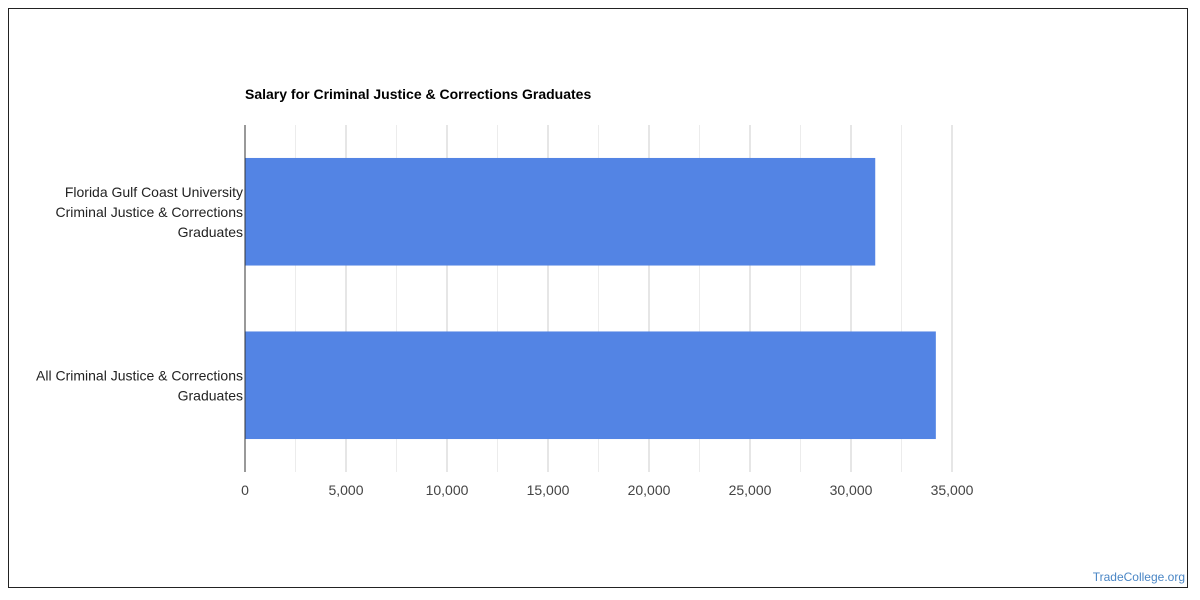 This screenshot has width=1200, height=600. What do you see at coordinates (851, 490) in the screenshot?
I see `x-tick-label: 30,000` at bounding box center [851, 490].